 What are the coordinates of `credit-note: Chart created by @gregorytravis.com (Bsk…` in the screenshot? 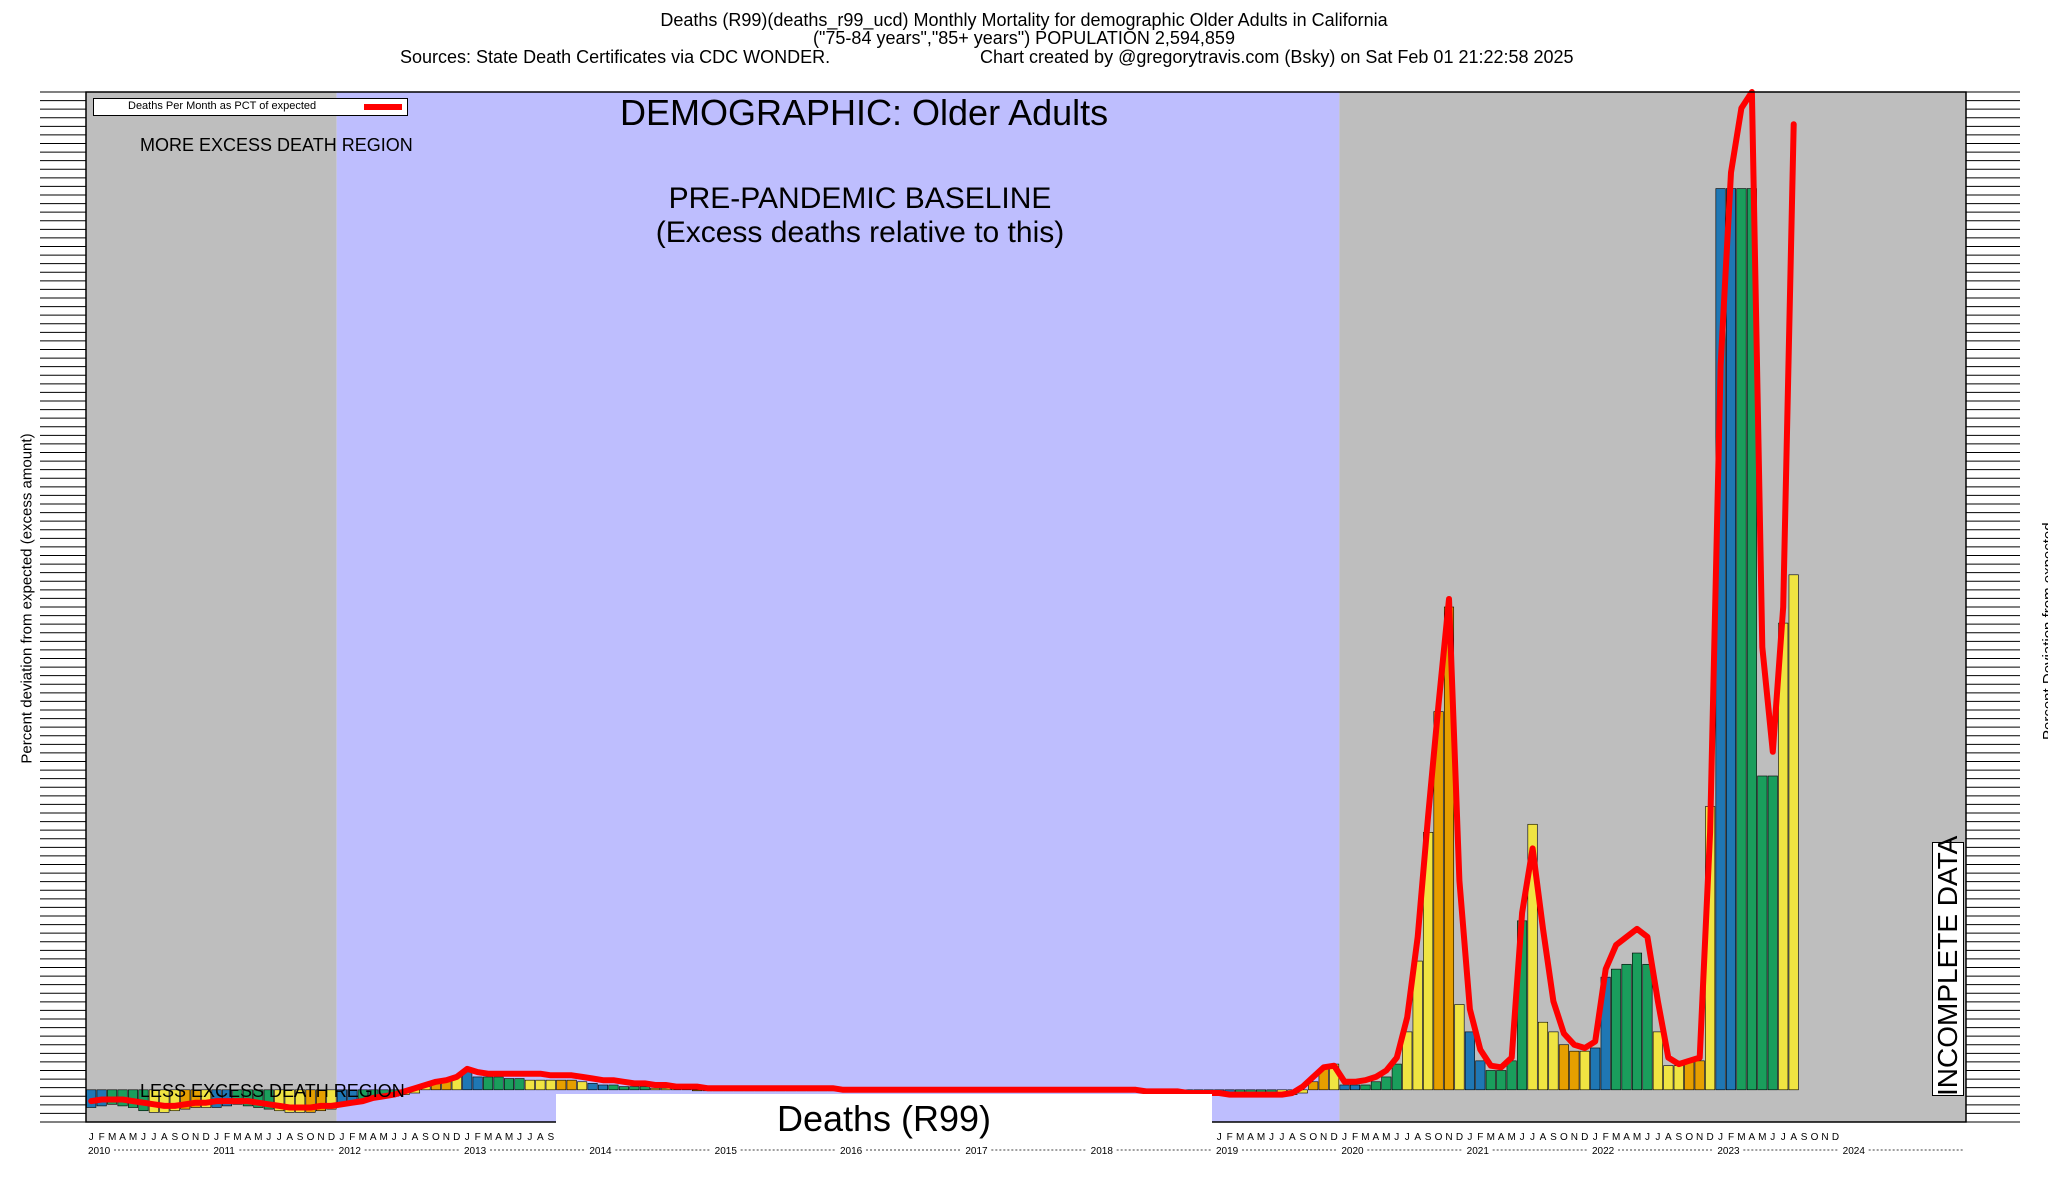 It's located at (1277, 57).